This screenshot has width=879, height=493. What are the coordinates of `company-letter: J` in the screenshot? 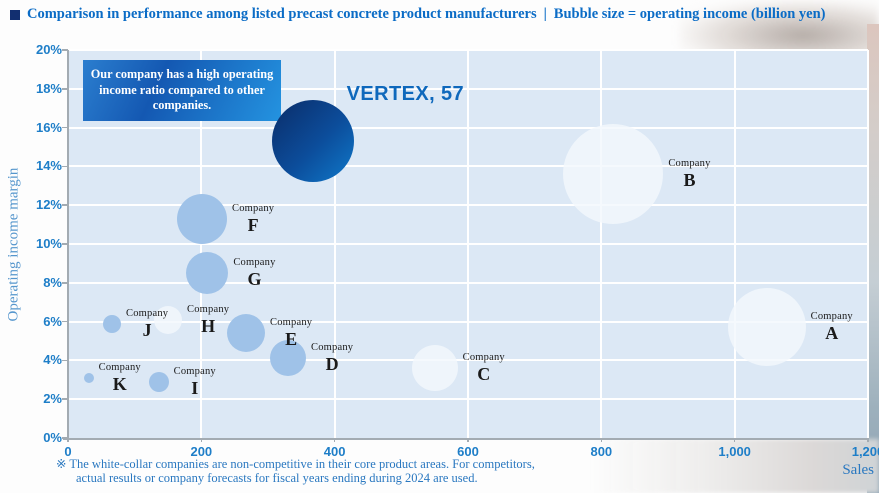 It's located at (147, 329).